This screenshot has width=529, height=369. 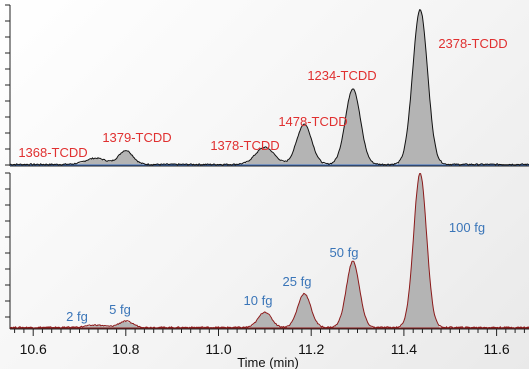 I want to click on peak-label-10-fg: 10 fg, so click(x=258, y=300).